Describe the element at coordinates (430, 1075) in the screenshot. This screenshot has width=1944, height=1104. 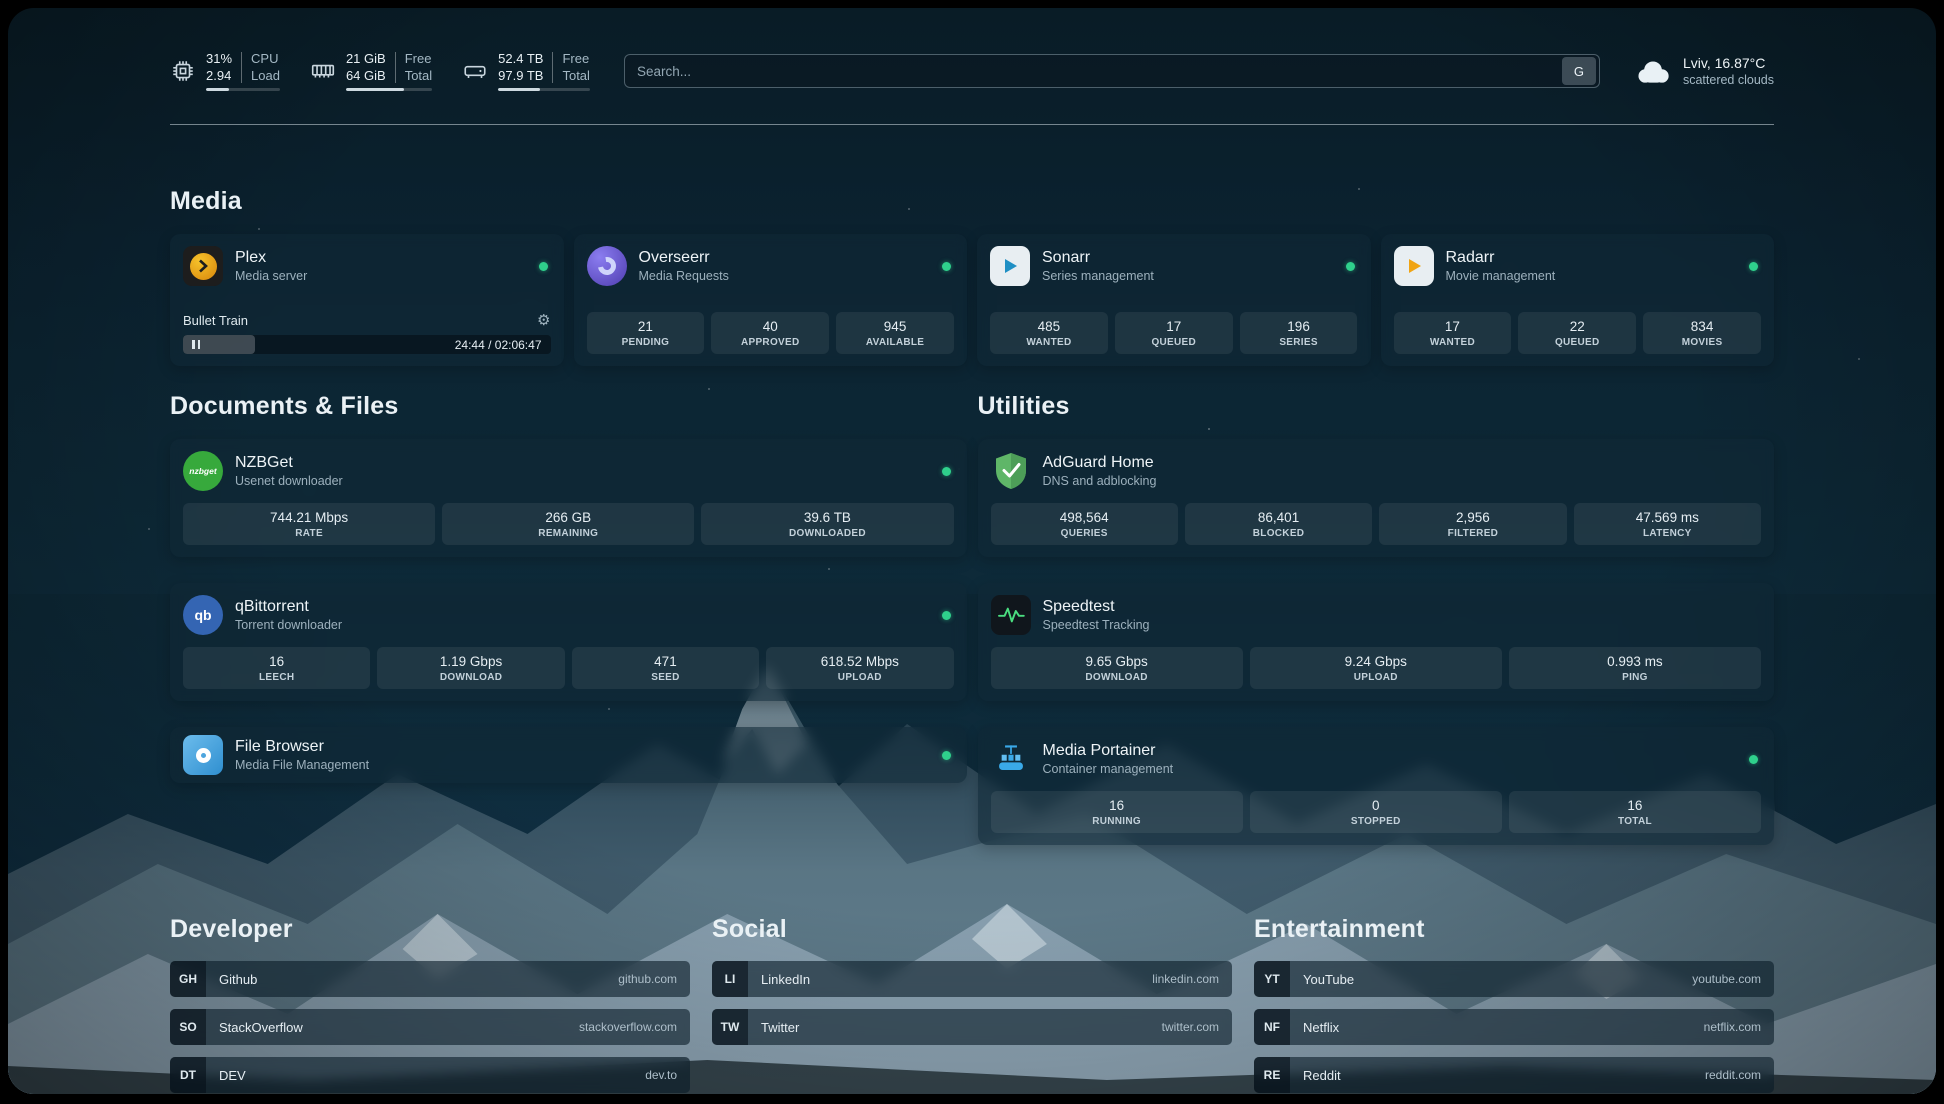
I see `bookmark-dev: DT DEV dev.to` at that location.